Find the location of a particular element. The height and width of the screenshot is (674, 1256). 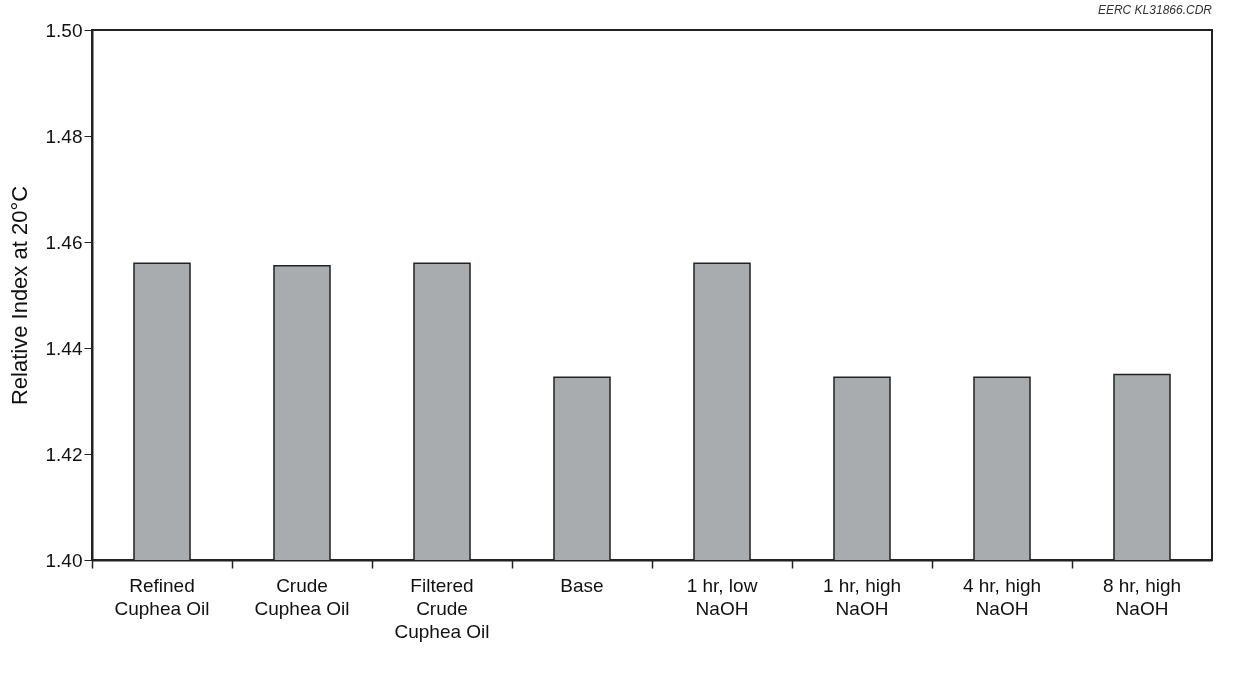

y-tick-label: 1.42 is located at coordinates (64, 454).